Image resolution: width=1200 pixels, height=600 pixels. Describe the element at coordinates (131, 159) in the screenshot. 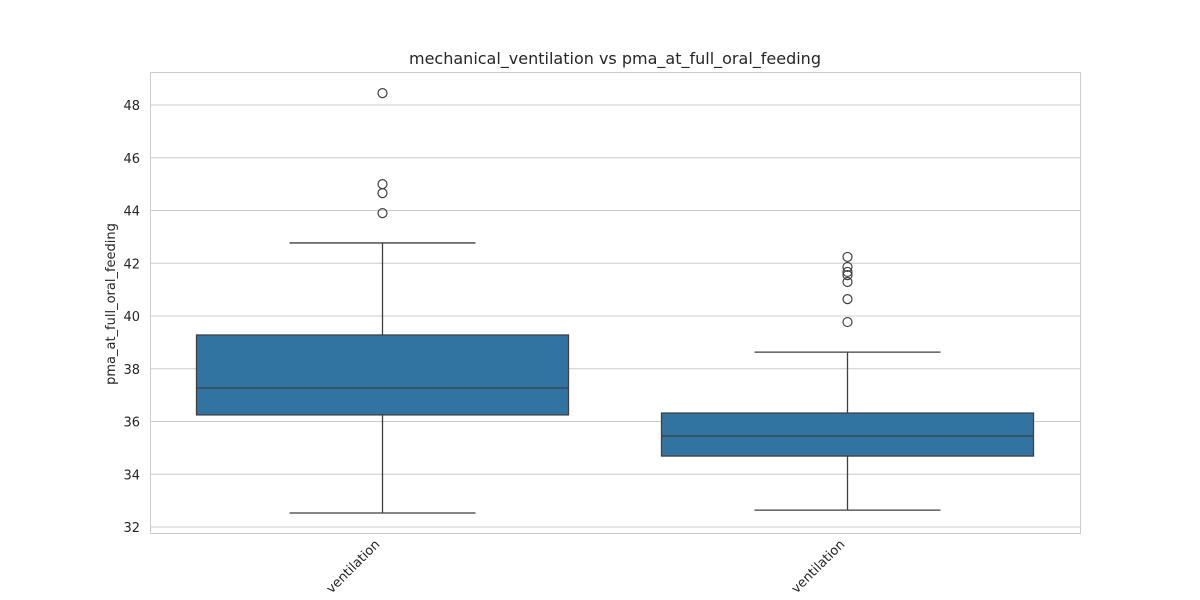

I see `y-tick-label: 46` at that location.